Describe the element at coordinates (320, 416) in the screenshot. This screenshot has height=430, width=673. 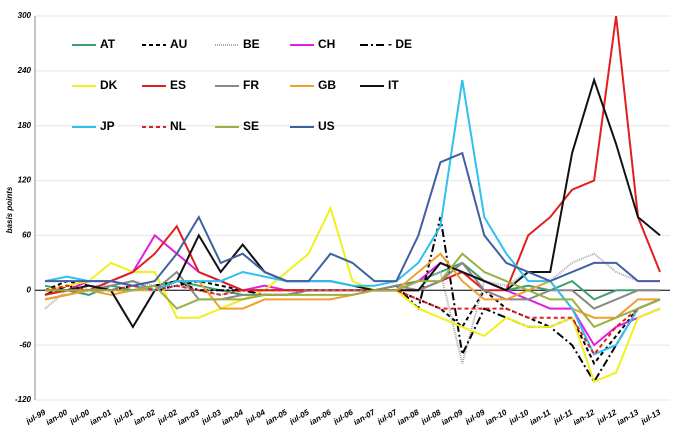
I see `x-tick-label: jan-06` at that location.